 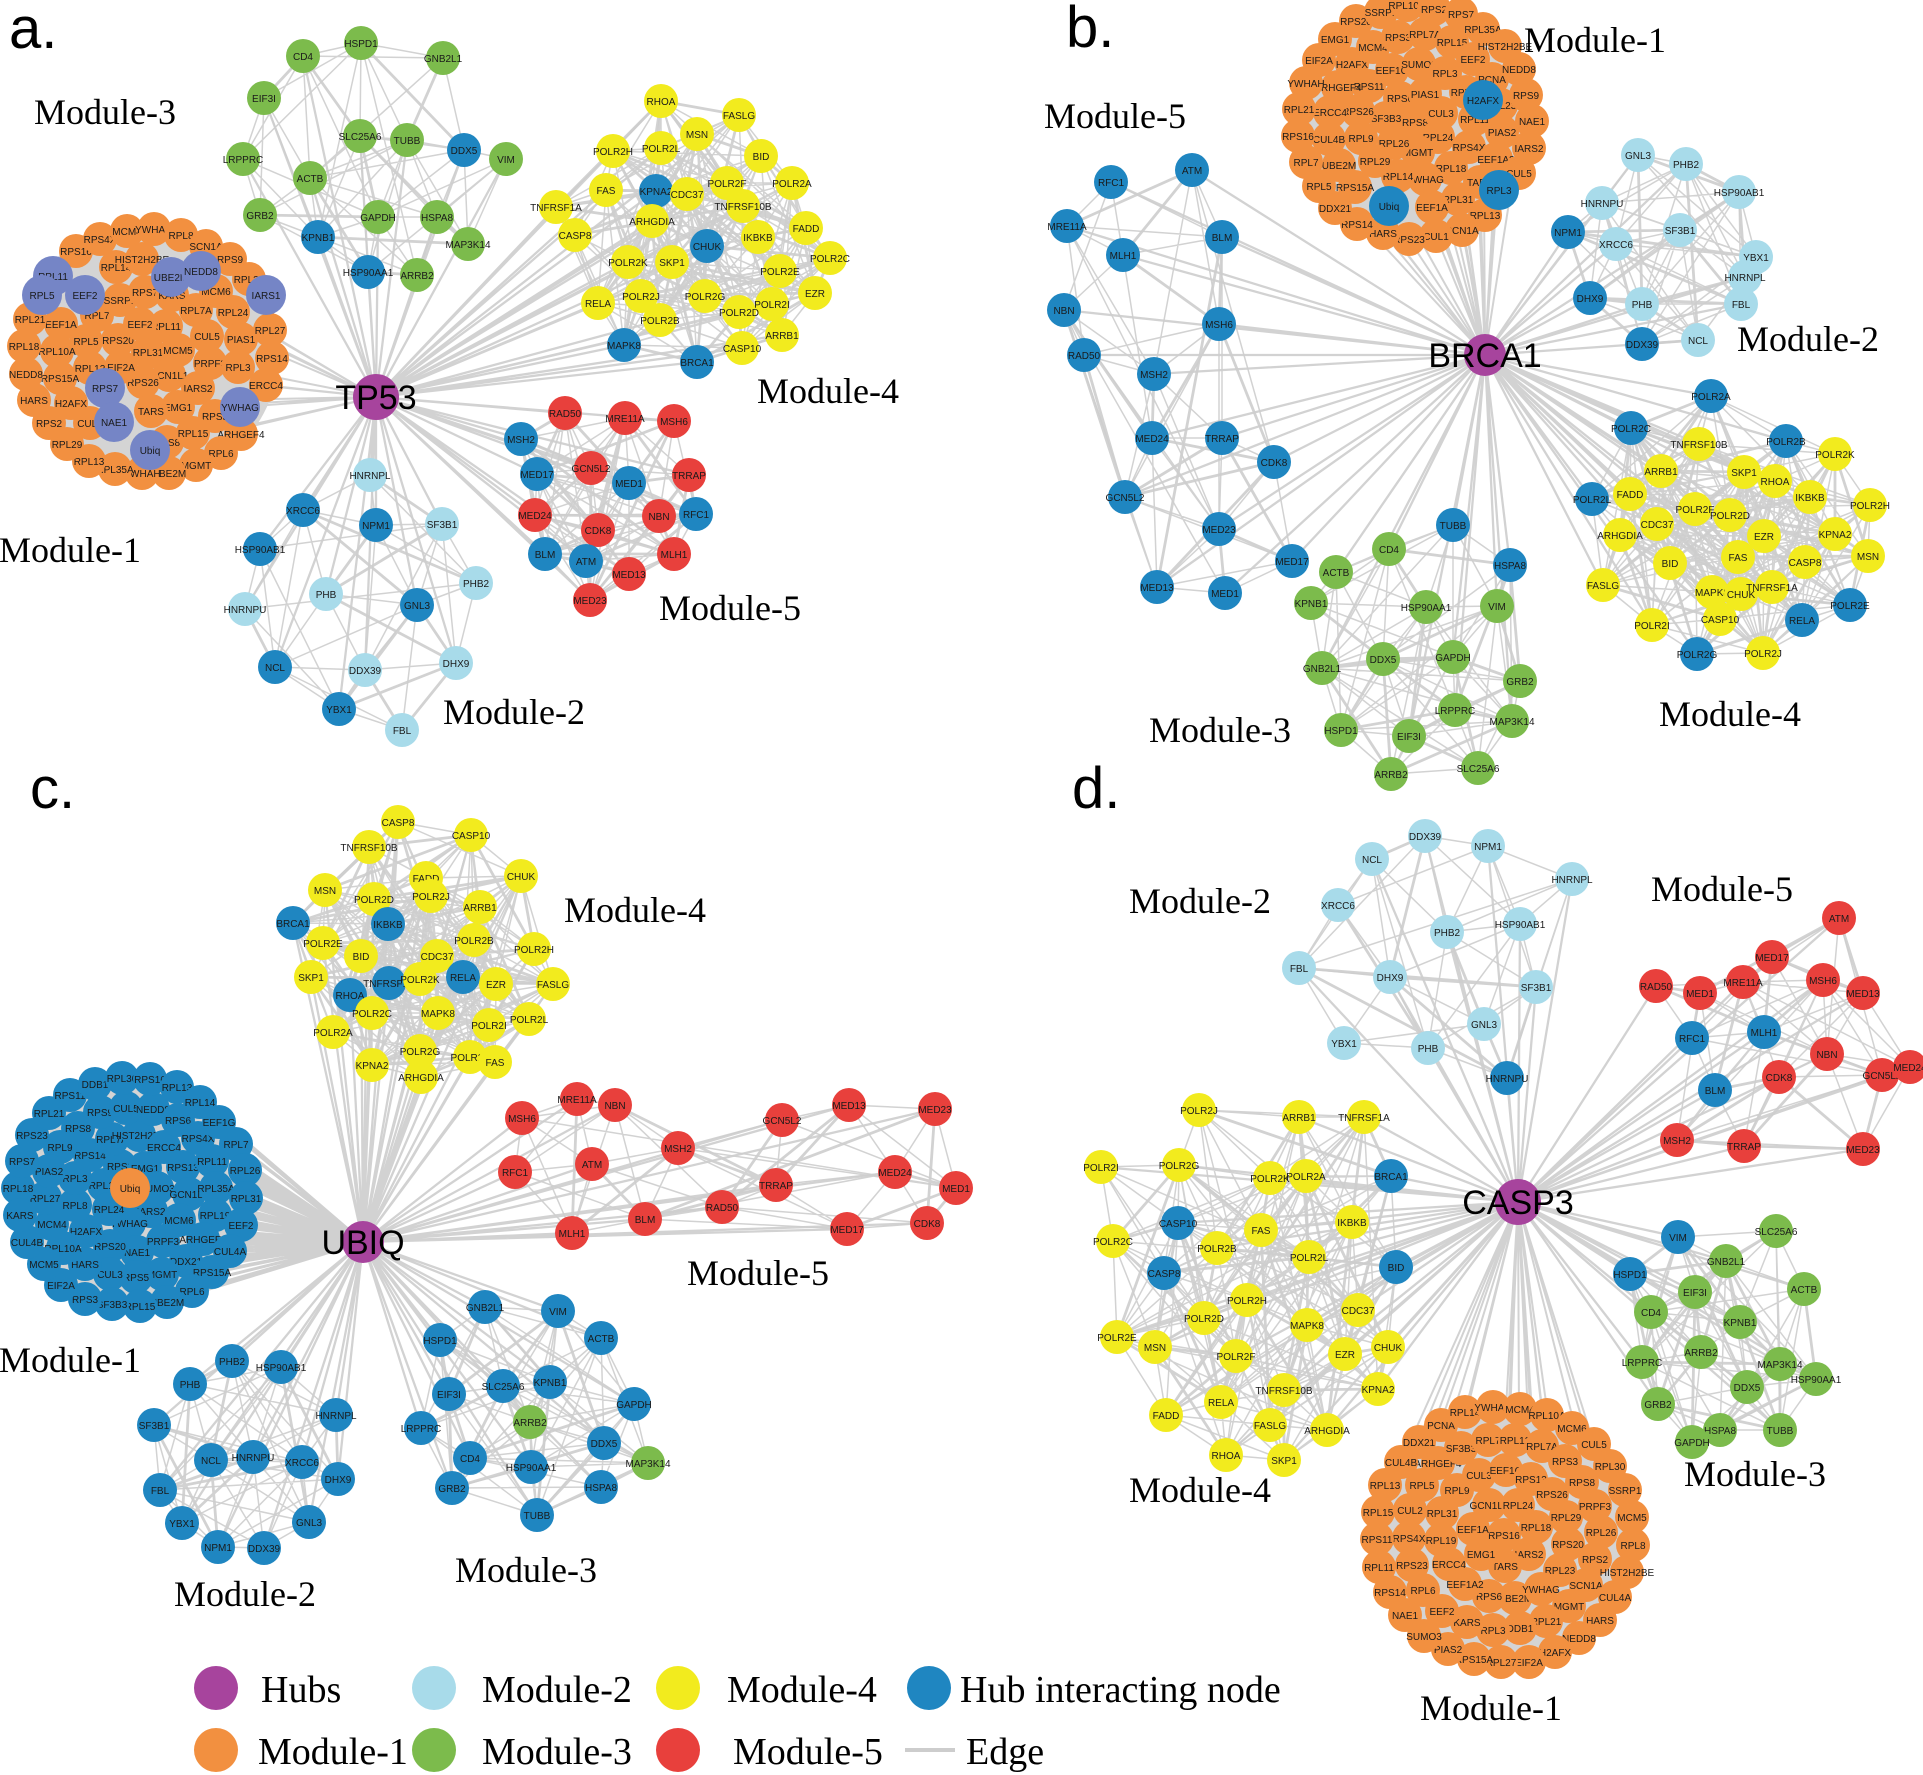 What do you see at coordinates (1398, 177) in the screenshot?
I see `svg-text: RPL14` at bounding box center [1398, 177].